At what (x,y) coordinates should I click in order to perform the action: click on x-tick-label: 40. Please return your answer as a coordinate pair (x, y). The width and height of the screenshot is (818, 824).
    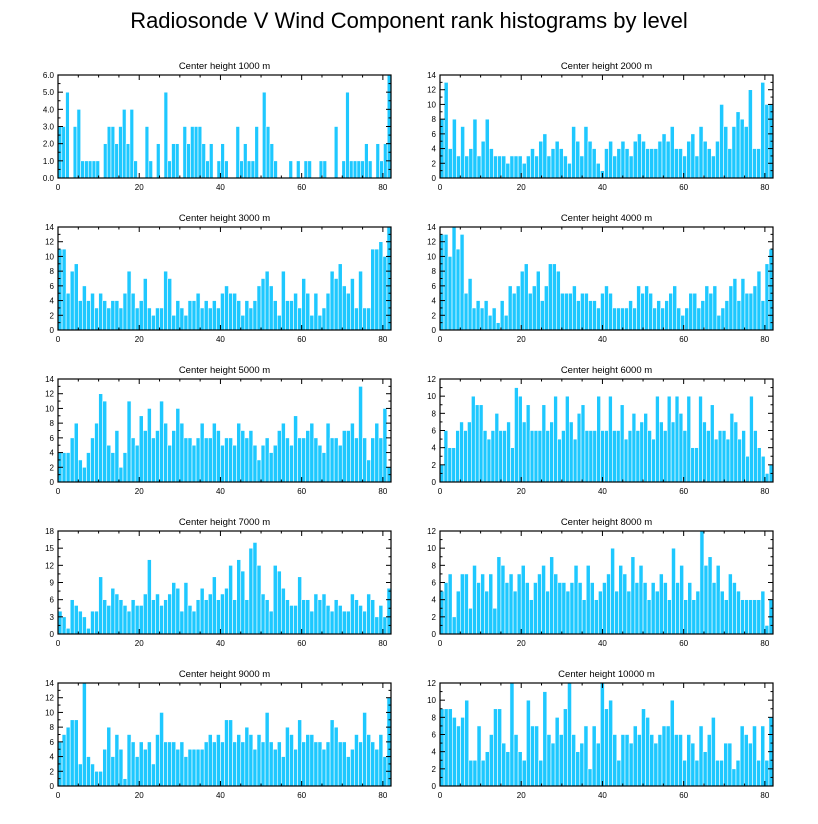
    Looking at the image, I should click on (602, 795).